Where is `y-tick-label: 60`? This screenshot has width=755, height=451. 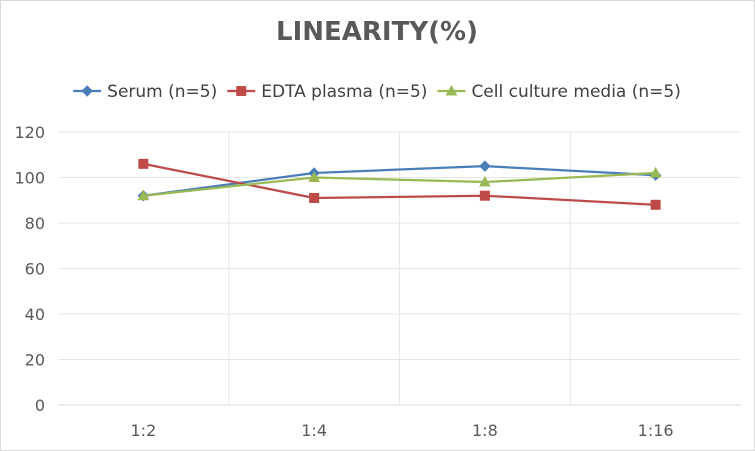 y-tick-label: 60 is located at coordinates (35, 269).